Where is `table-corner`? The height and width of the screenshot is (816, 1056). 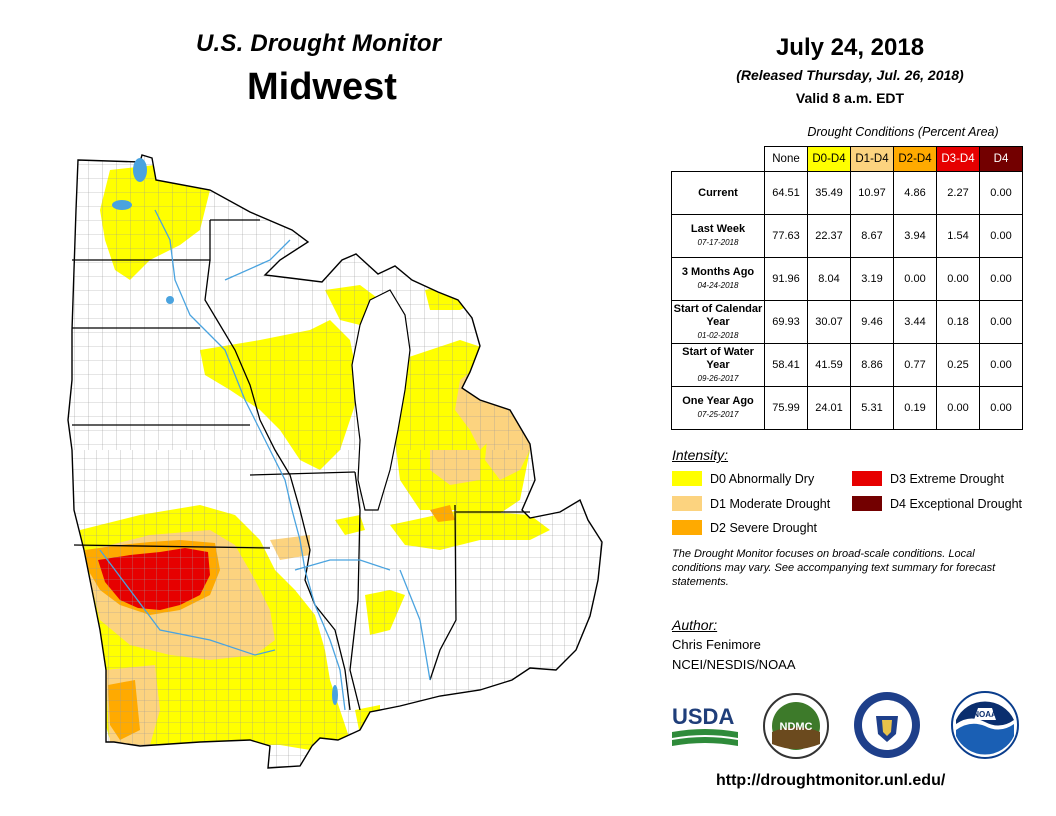 table-corner is located at coordinates (718, 159).